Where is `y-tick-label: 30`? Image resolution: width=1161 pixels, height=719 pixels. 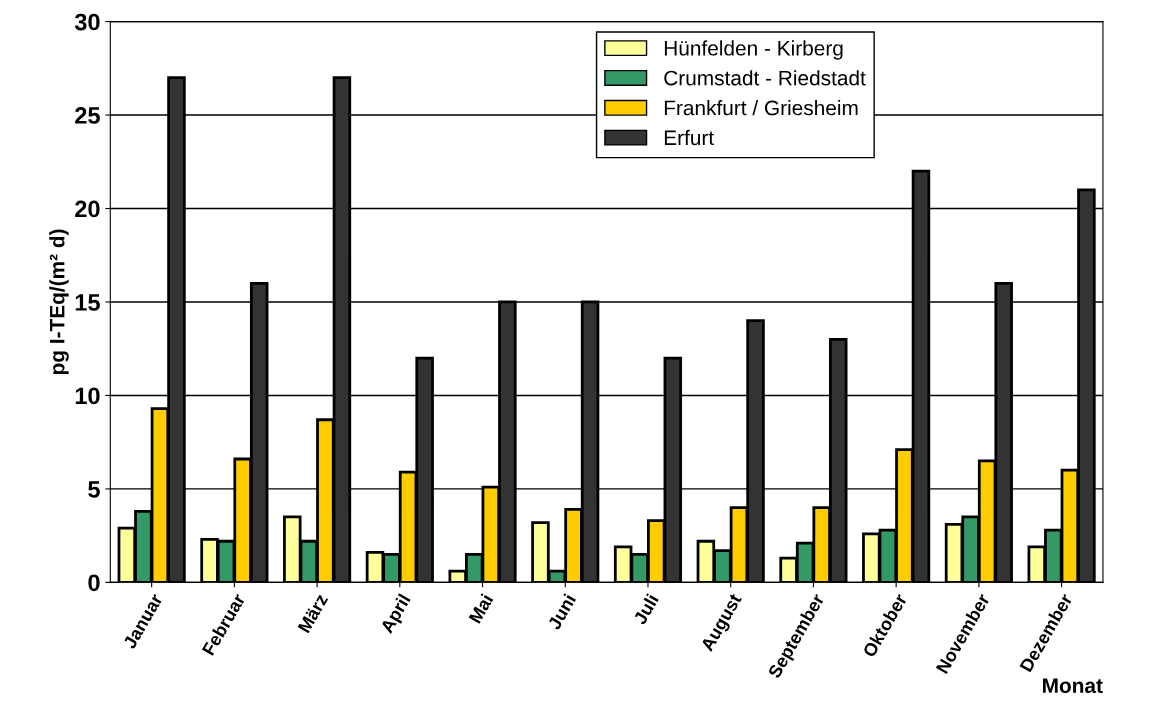 y-tick-label: 30 is located at coordinates (87, 22).